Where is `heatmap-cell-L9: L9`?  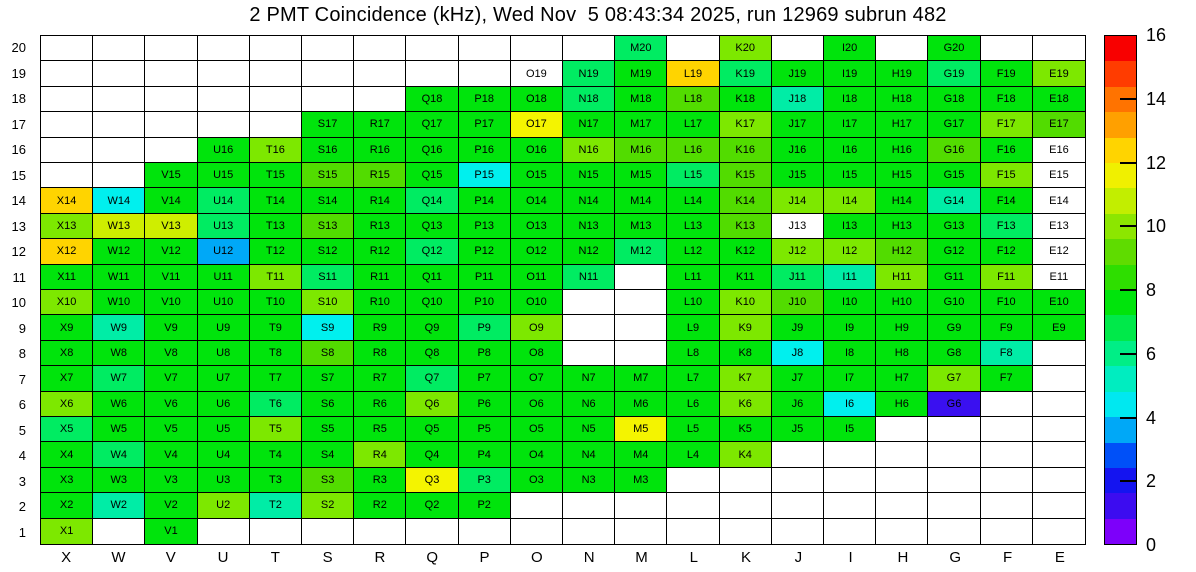
heatmap-cell-L9: L9 is located at coordinates (693, 328).